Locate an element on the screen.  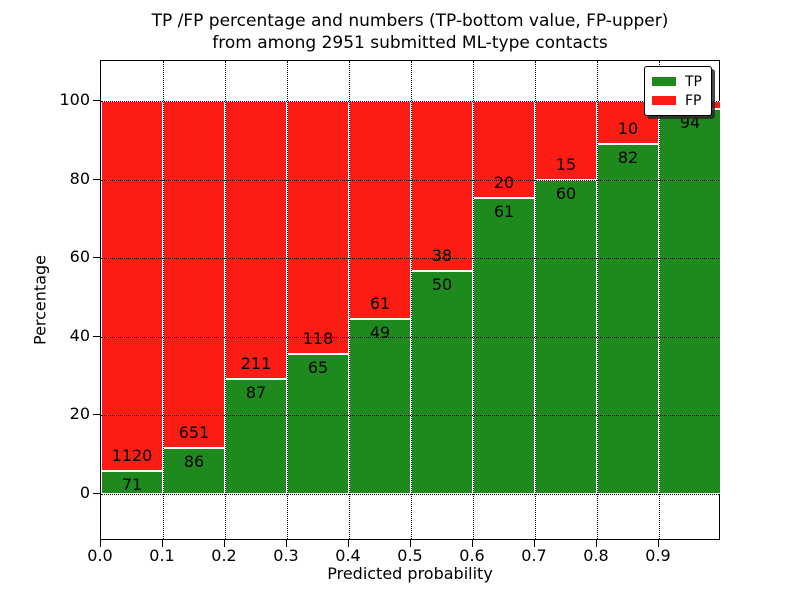
fp-count-label: 1120 is located at coordinates (132, 455).